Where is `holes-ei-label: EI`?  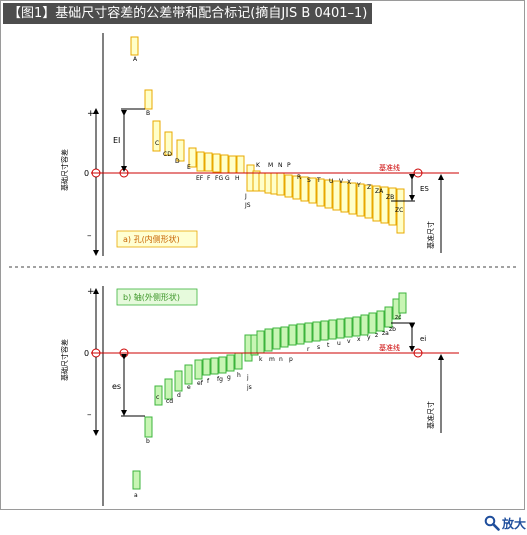 holes-ei-label: EI is located at coordinates (116, 140).